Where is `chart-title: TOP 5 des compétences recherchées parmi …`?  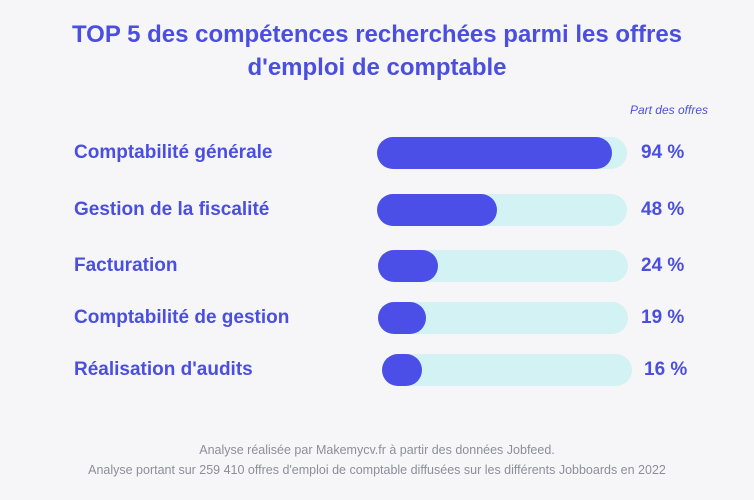 chart-title: TOP 5 des compétences recherchées parmi … is located at coordinates (377, 51).